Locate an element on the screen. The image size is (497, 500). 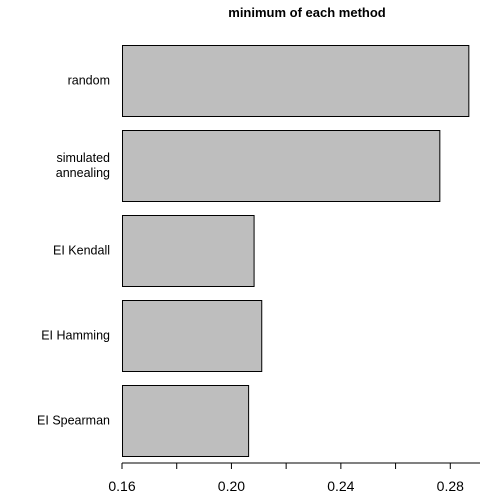
category-label: EI Spearman is located at coordinates (73, 421).